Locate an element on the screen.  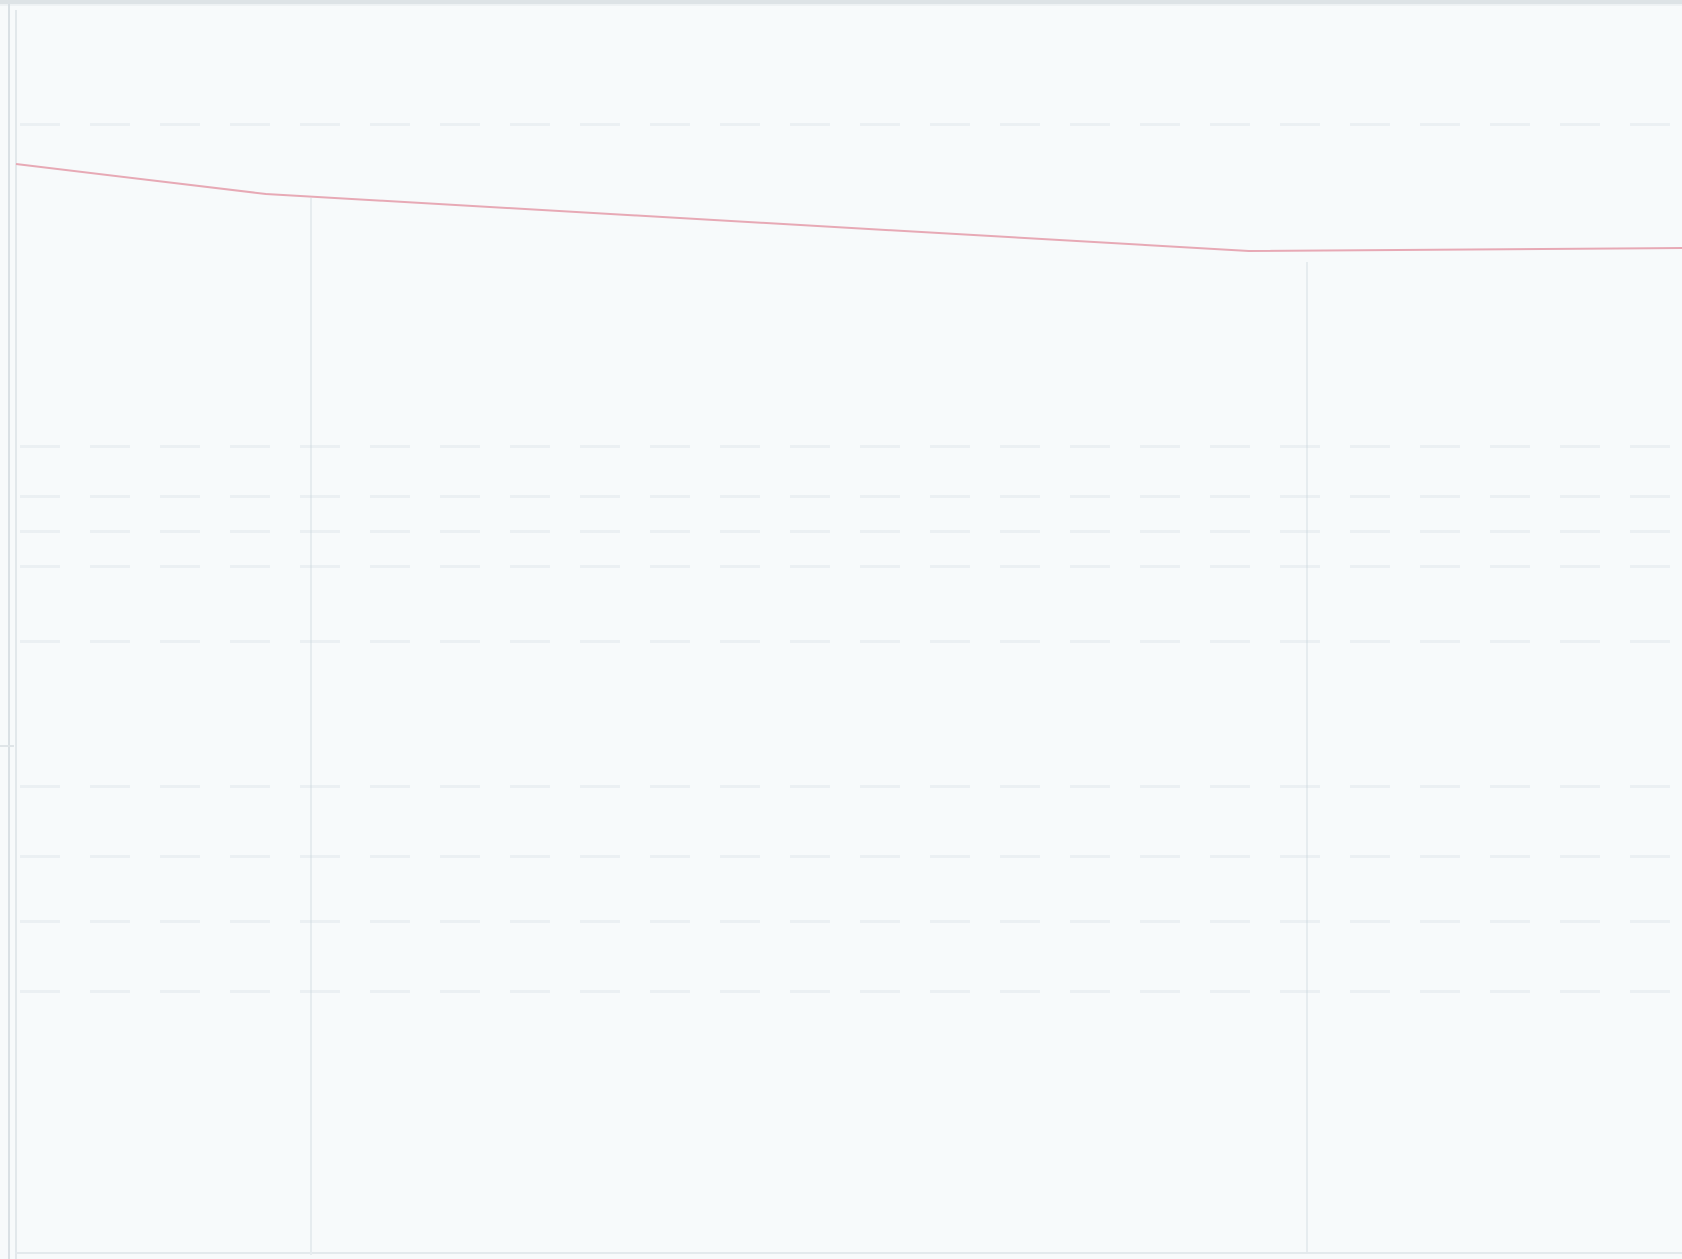
left-tick-mark is located at coordinates (7, 746).